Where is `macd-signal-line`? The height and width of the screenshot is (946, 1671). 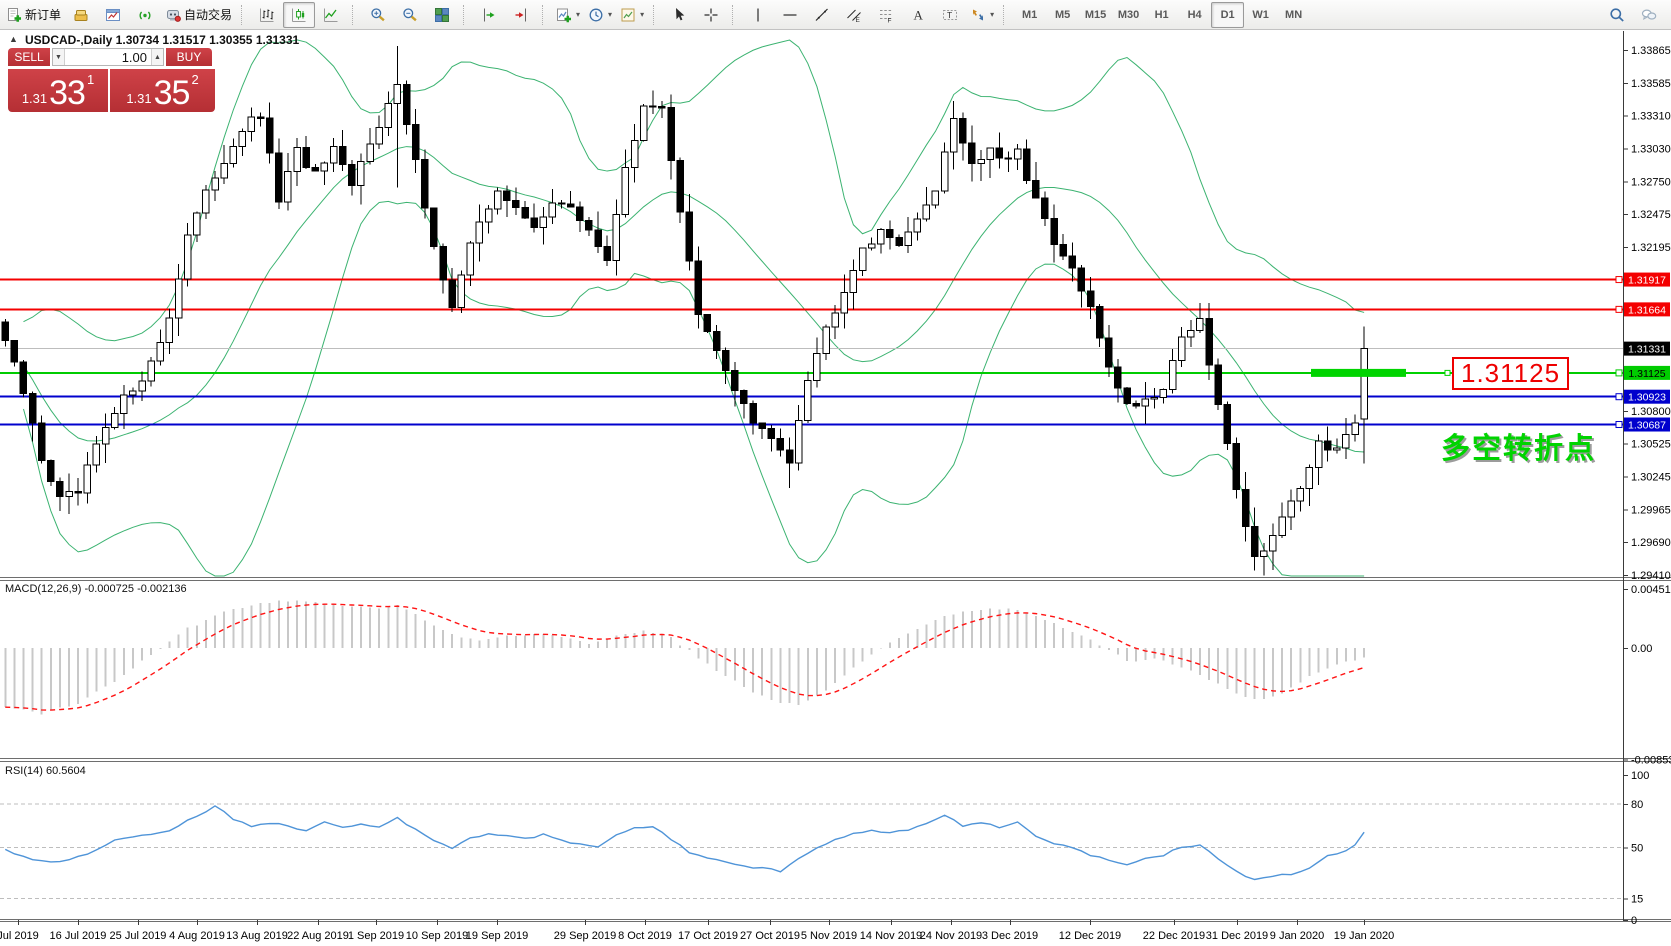
macd-signal-line is located at coordinates (685, 657).